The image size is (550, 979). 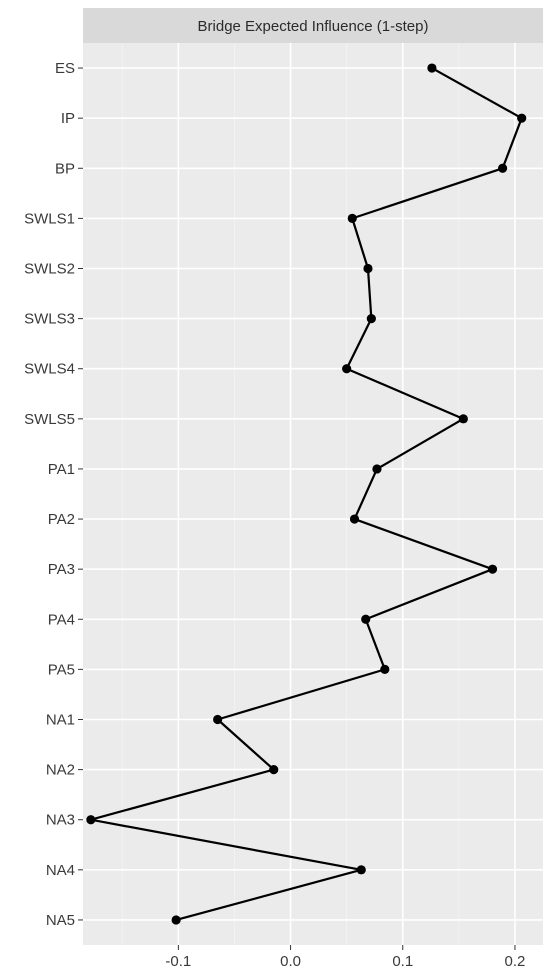 I want to click on strip-background, so click(x=313, y=25).